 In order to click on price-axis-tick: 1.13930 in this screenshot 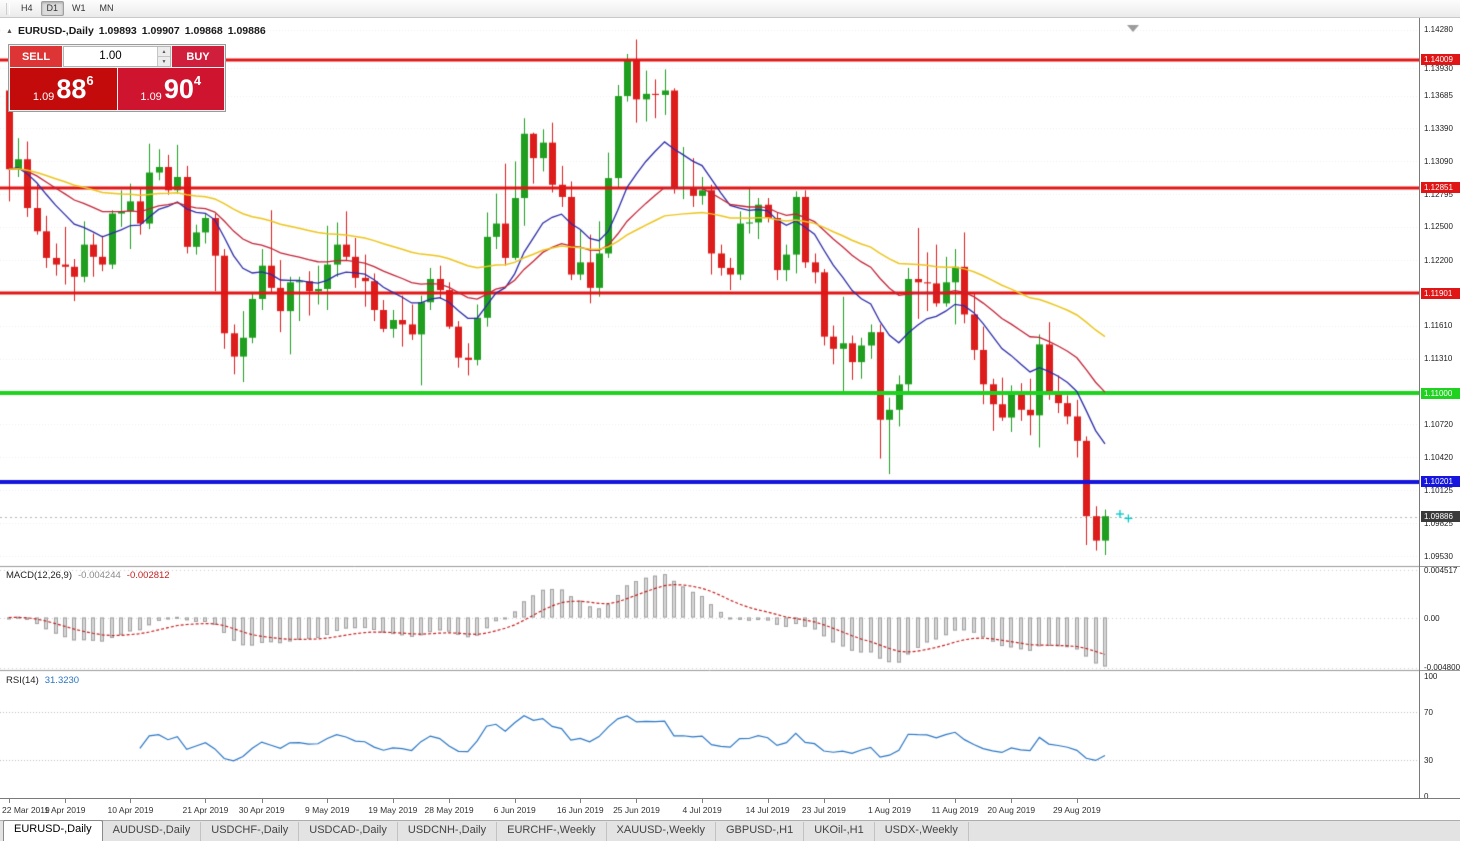, I will do `click(1438, 68)`.